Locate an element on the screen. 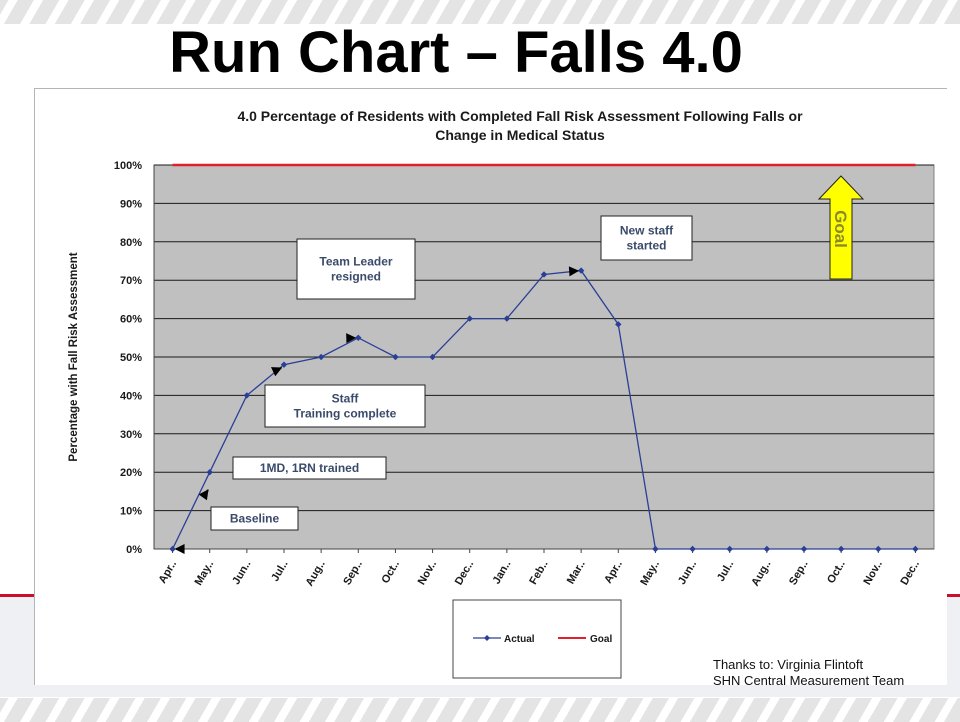 The image size is (960, 722). annotation-text: Team Leader is located at coordinates (355, 262).